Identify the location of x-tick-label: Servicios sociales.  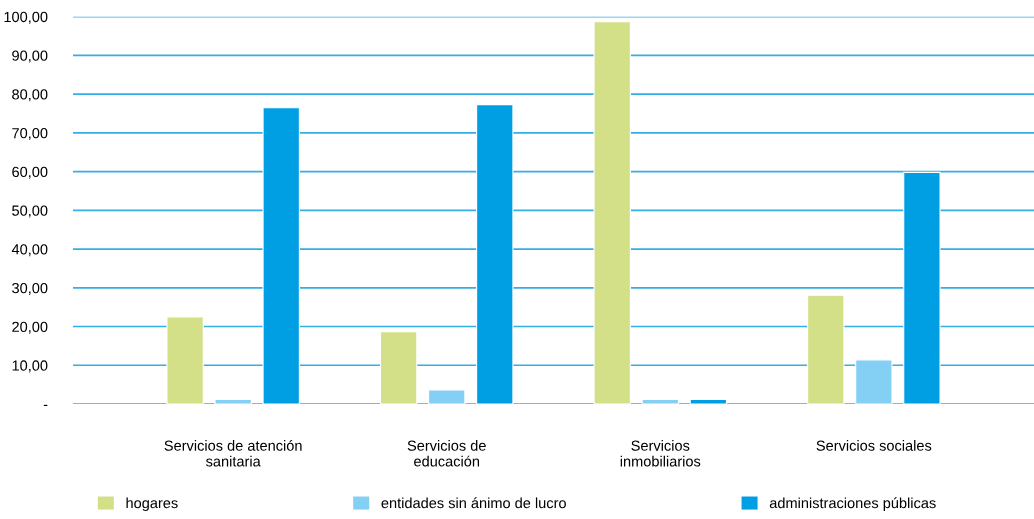
(874, 445).